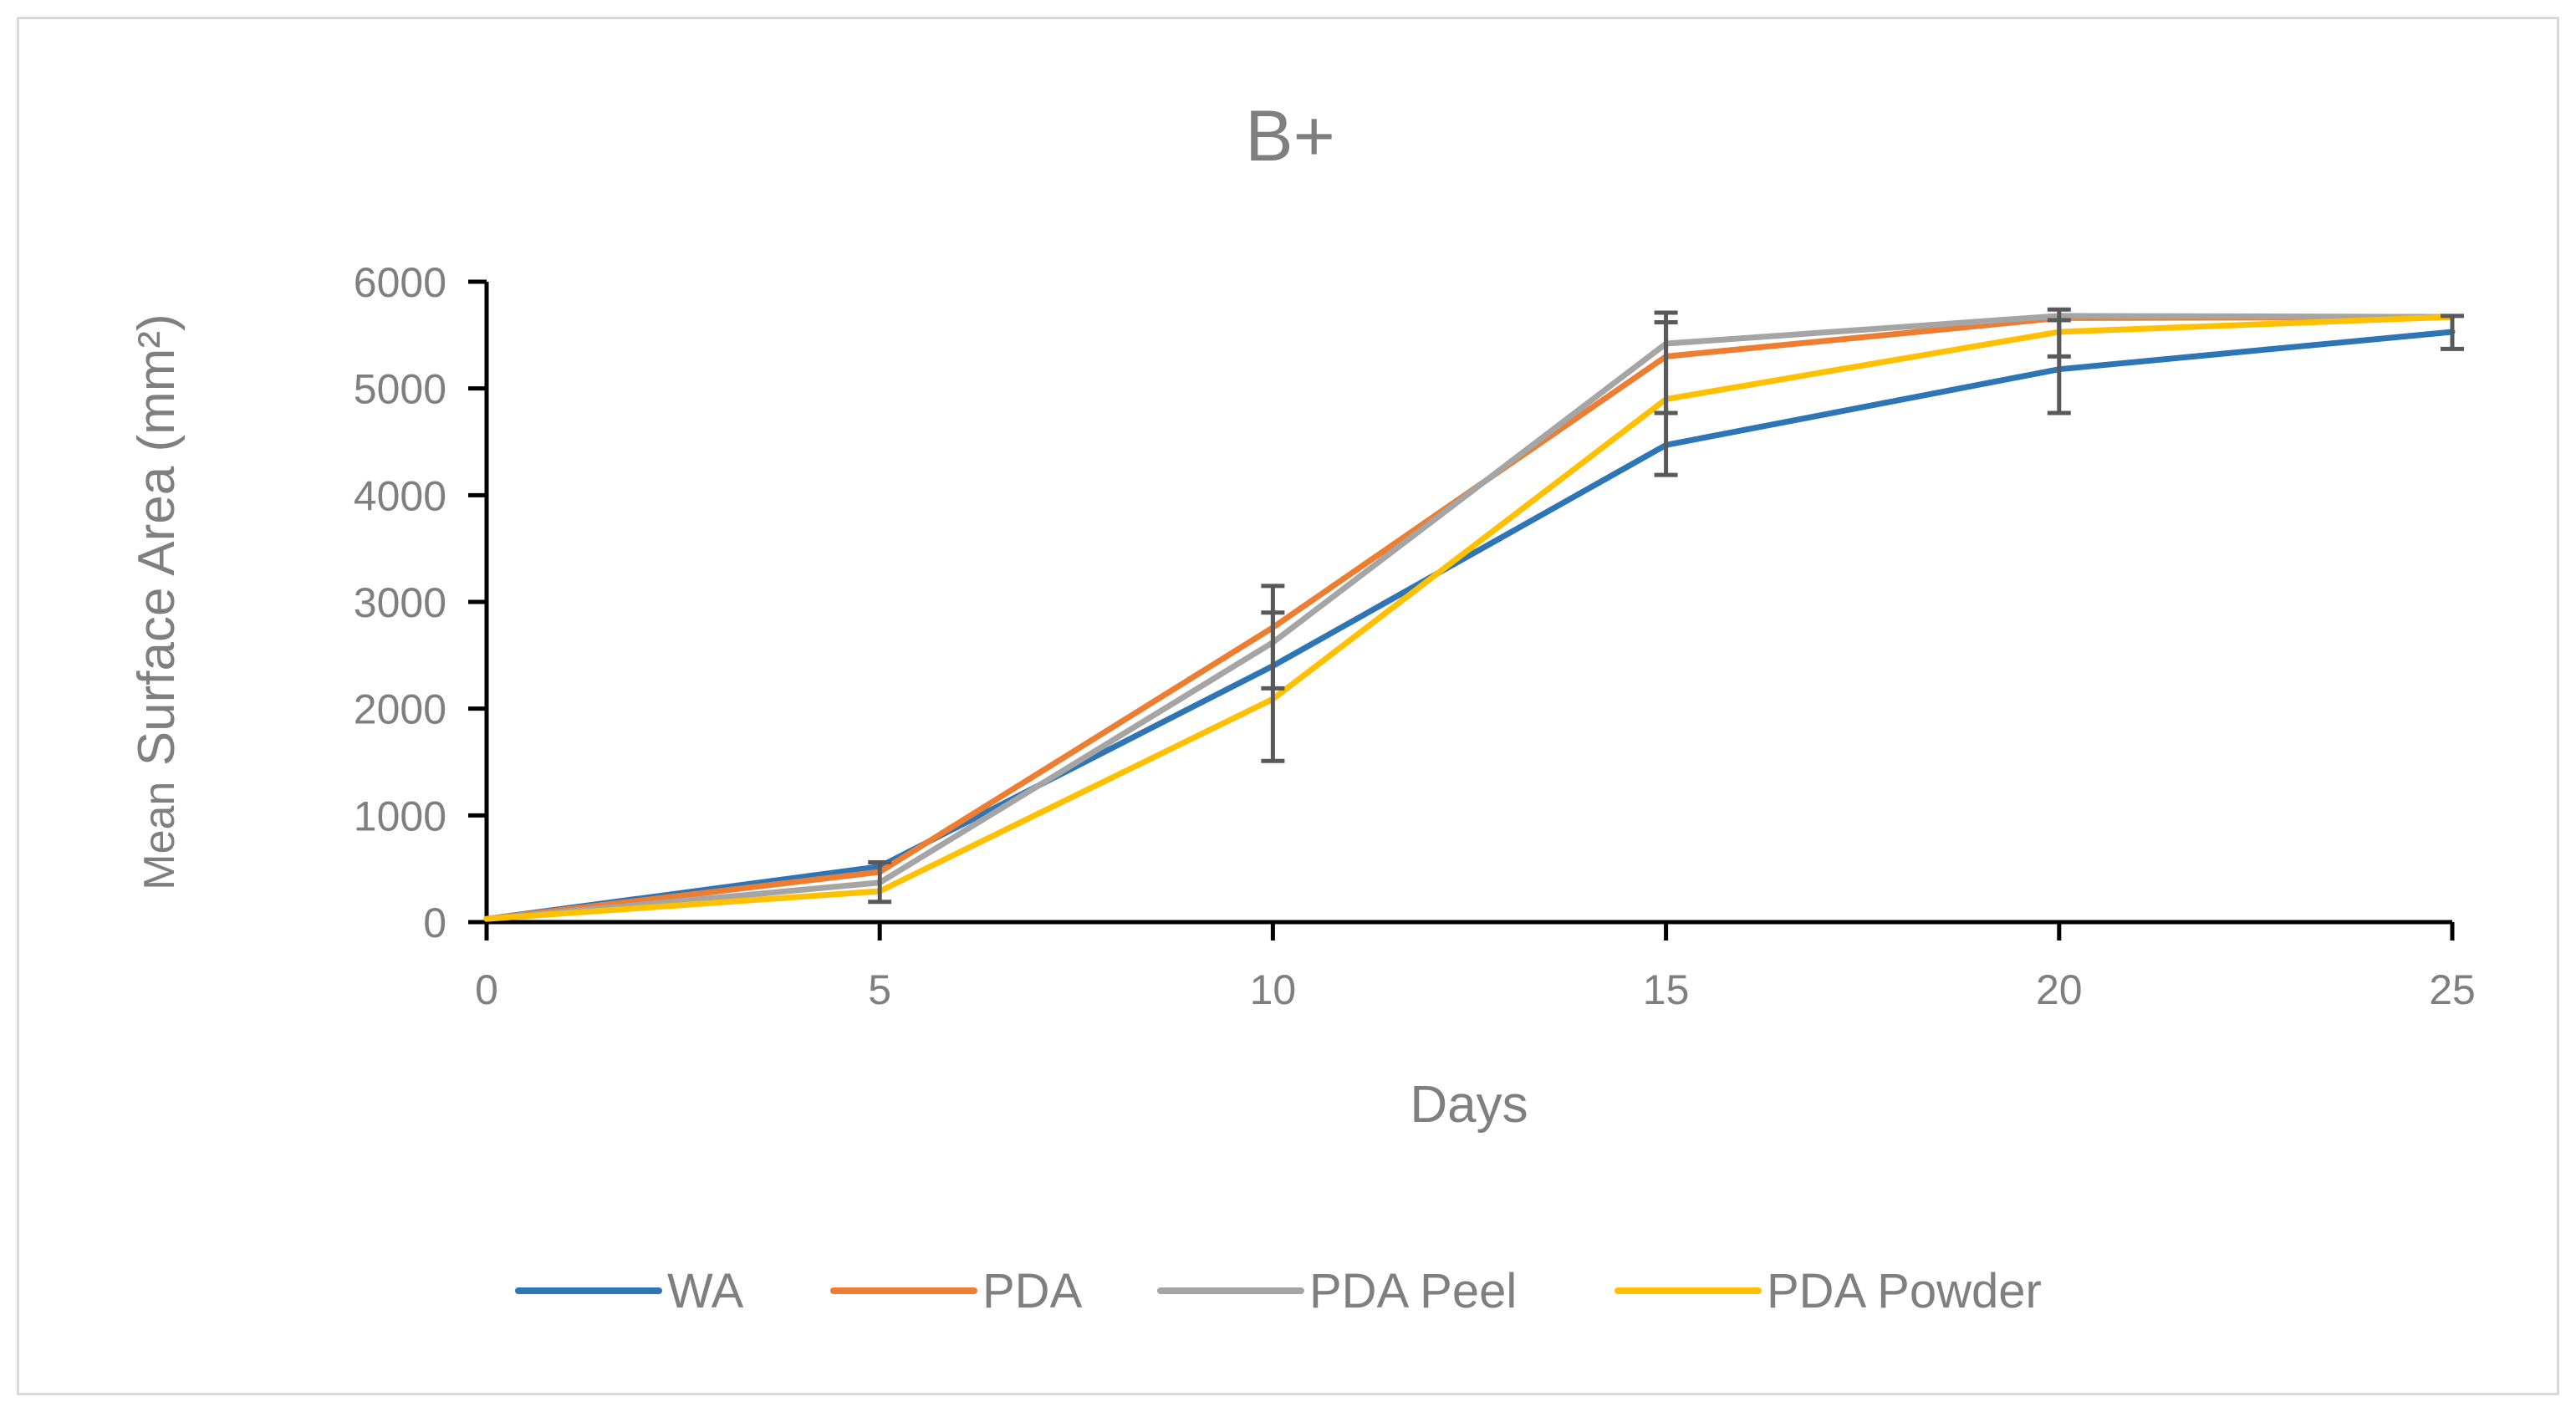 The image size is (2576, 1412). Describe the element at coordinates (2059, 989) in the screenshot. I see `x-tick-label: 20` at that location.